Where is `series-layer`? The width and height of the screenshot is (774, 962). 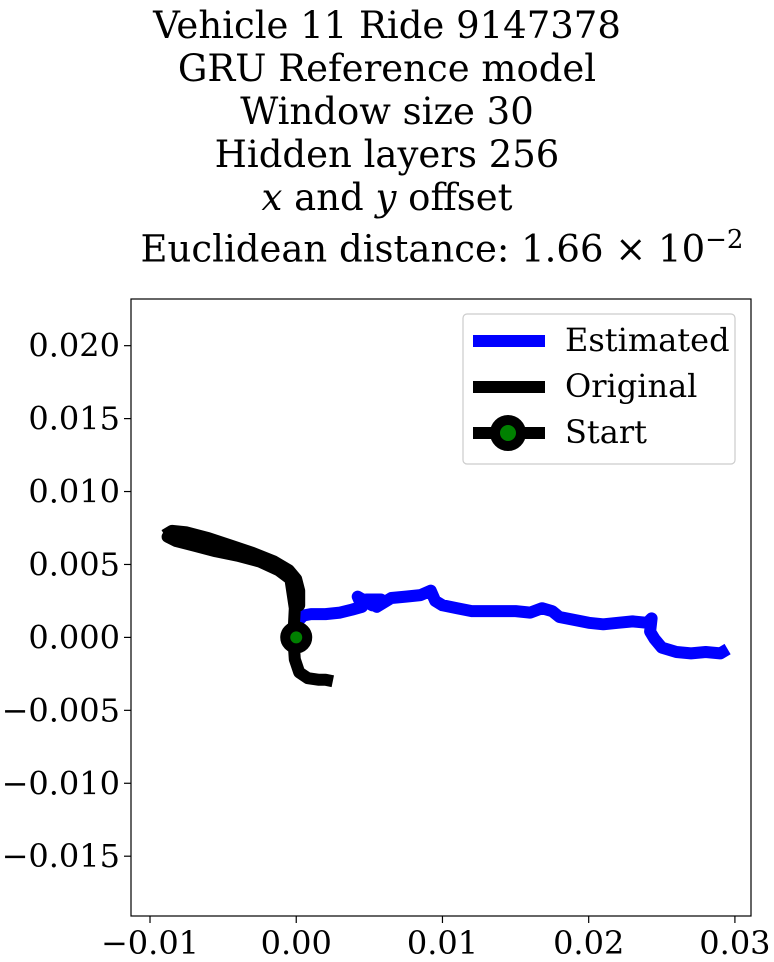 series-layer is located at coordinates (446, 606).